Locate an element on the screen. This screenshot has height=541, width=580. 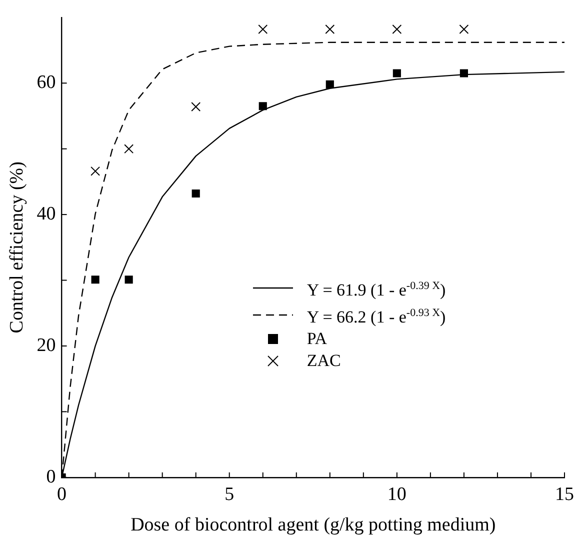
y-tick-label: 60 is located at coordinates (46, 83).